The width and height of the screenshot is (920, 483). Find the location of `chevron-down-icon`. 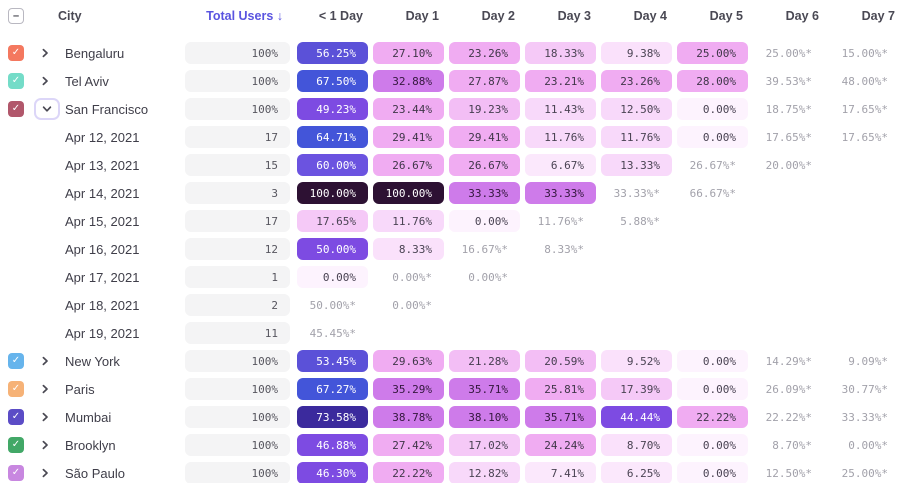

chevron-down-icon is located at coordinates (47, 109).